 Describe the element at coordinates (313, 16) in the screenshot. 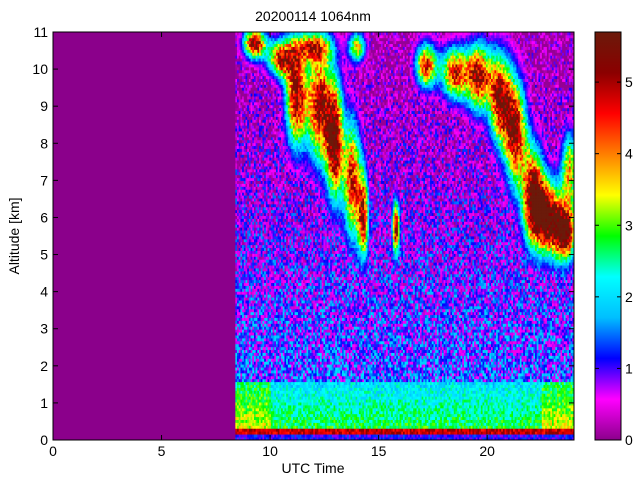

I see `chart-title: 20200114 1064nm` at that location.